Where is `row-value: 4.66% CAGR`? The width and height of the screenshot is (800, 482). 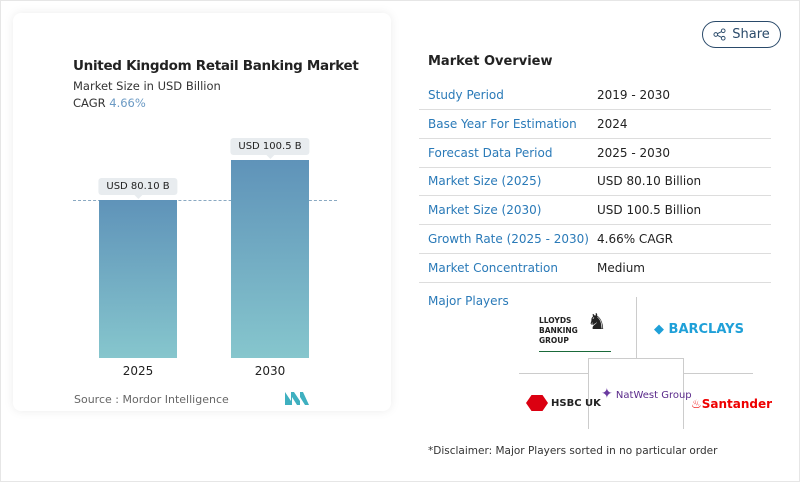 row-value: 4.66% CAGR is located at coordinates (635, 239).